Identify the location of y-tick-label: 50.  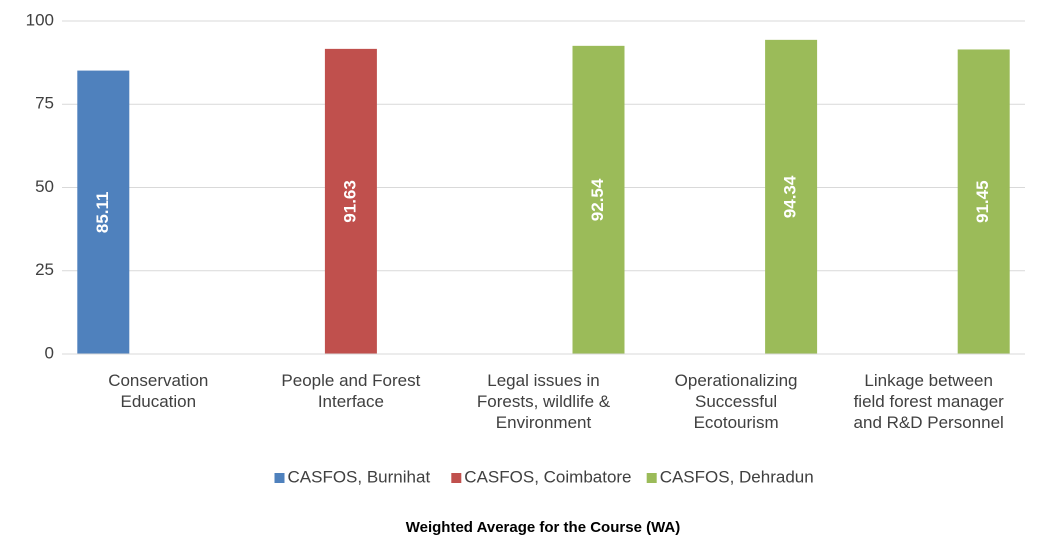
(44, 186).